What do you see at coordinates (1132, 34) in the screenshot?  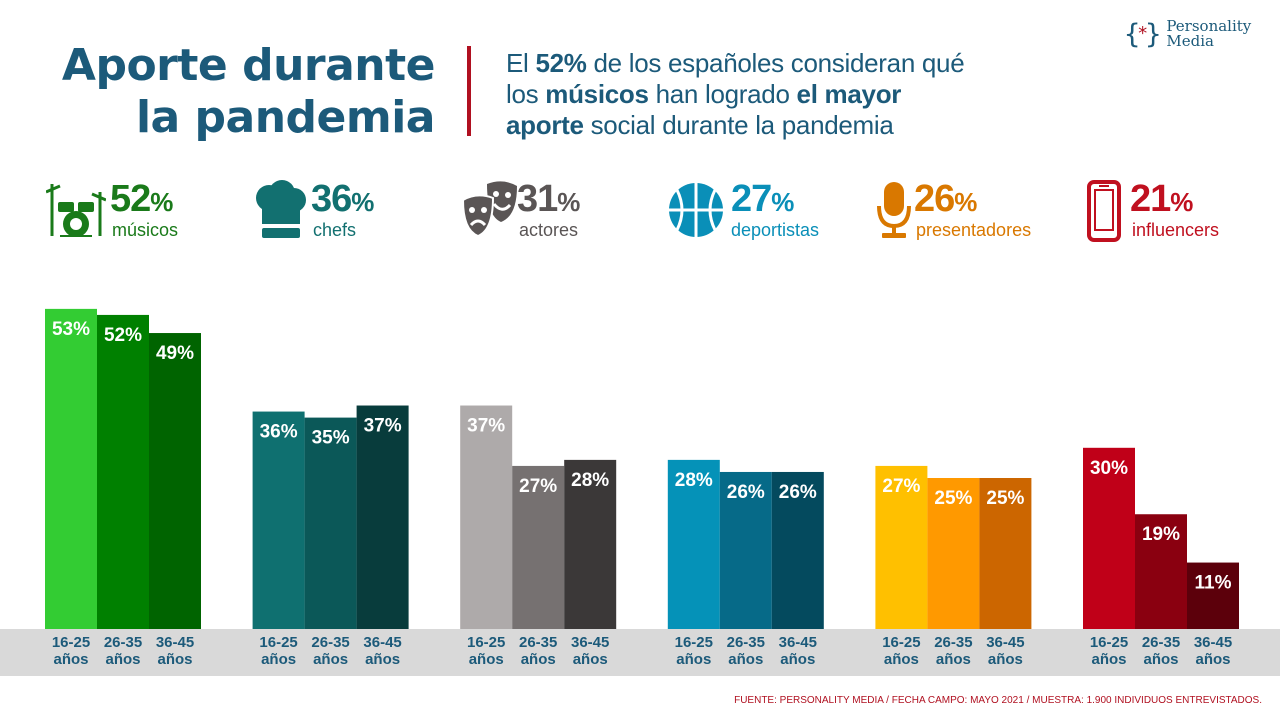 I see `logo-brace-open: {` at bounding box center [1132, 34].